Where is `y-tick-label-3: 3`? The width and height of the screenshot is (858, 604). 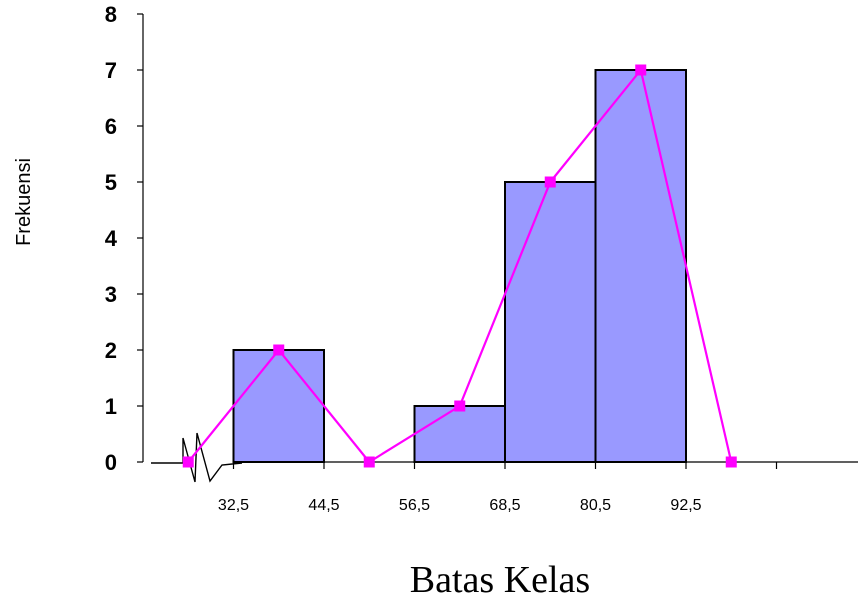 y-tick-label-3: 3 is located at coordinates (111, 294).